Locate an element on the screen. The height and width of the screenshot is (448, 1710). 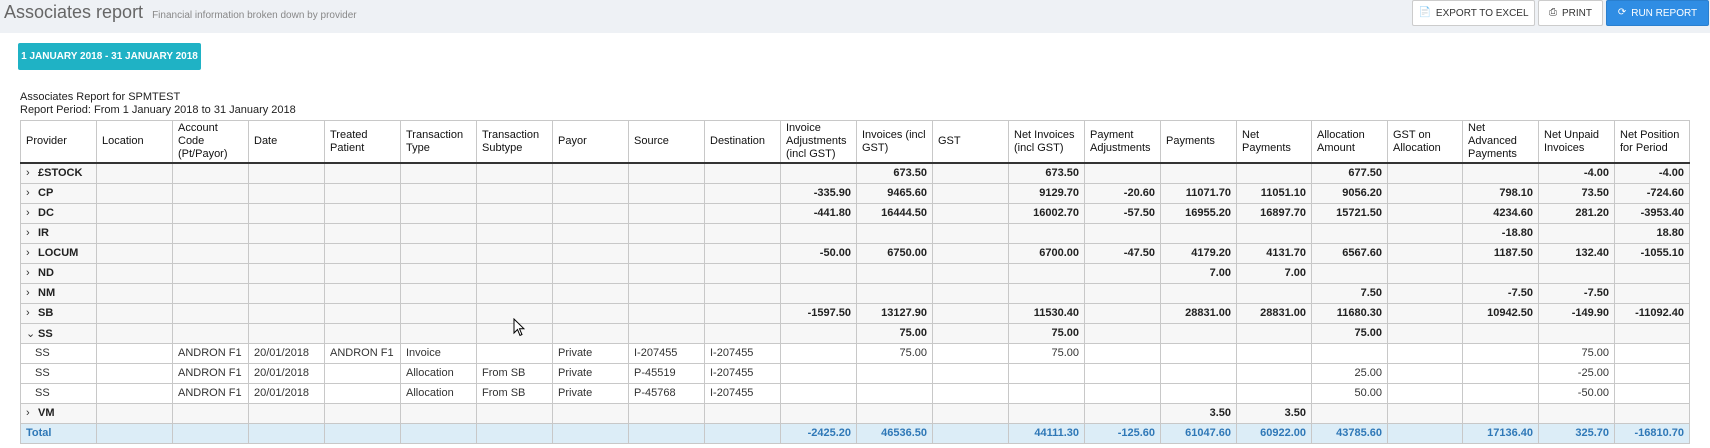
provider-group-row: › NM 7.50 -7.50 -7.50 is located at coordinates (855, 293).